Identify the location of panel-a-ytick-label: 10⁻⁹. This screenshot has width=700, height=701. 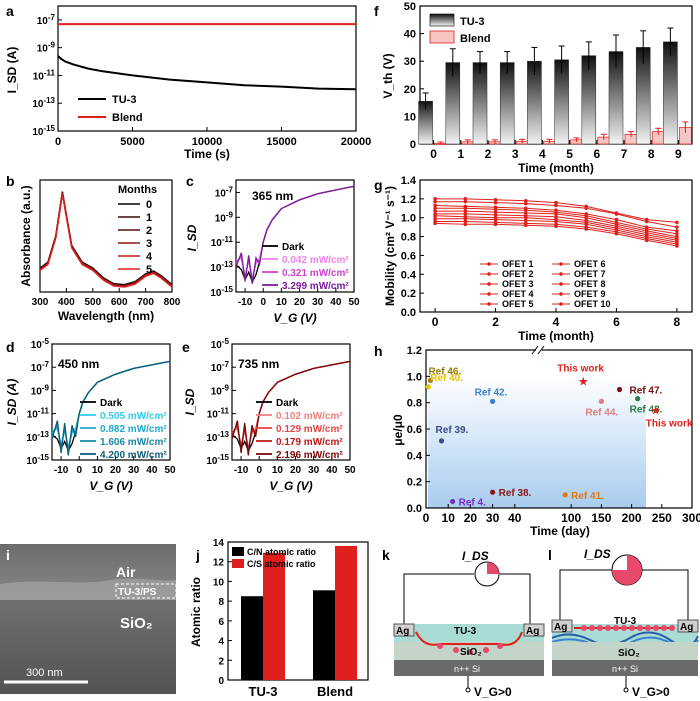
(46, 48).